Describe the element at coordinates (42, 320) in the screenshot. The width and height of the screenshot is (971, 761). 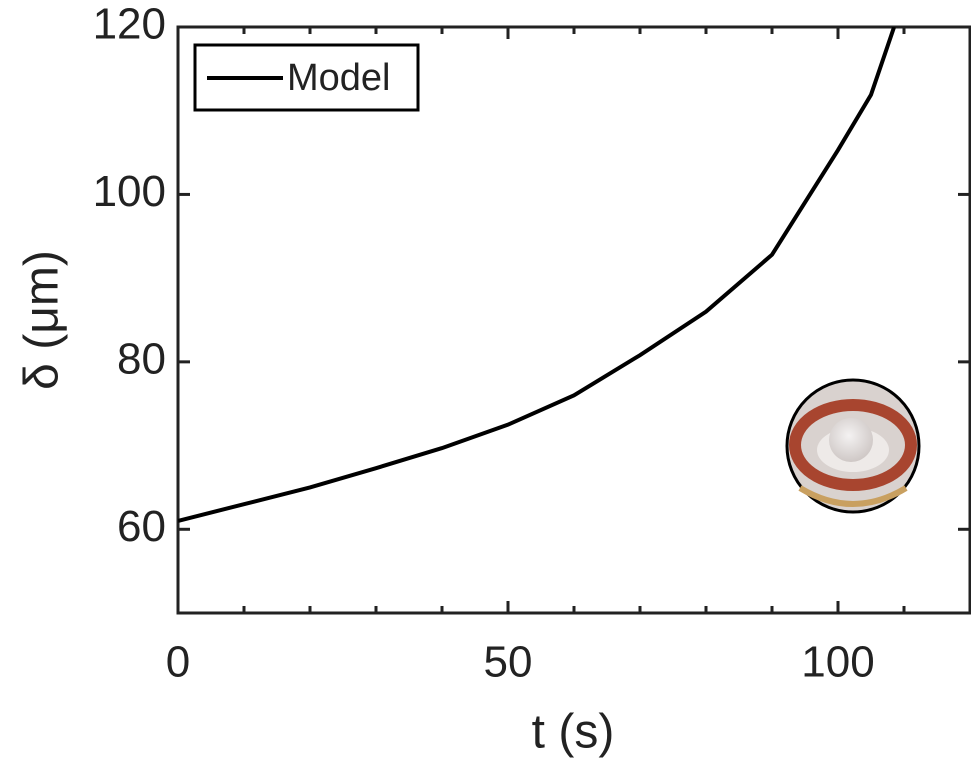
I see `y-axis-label: δ (μm)` at that location.